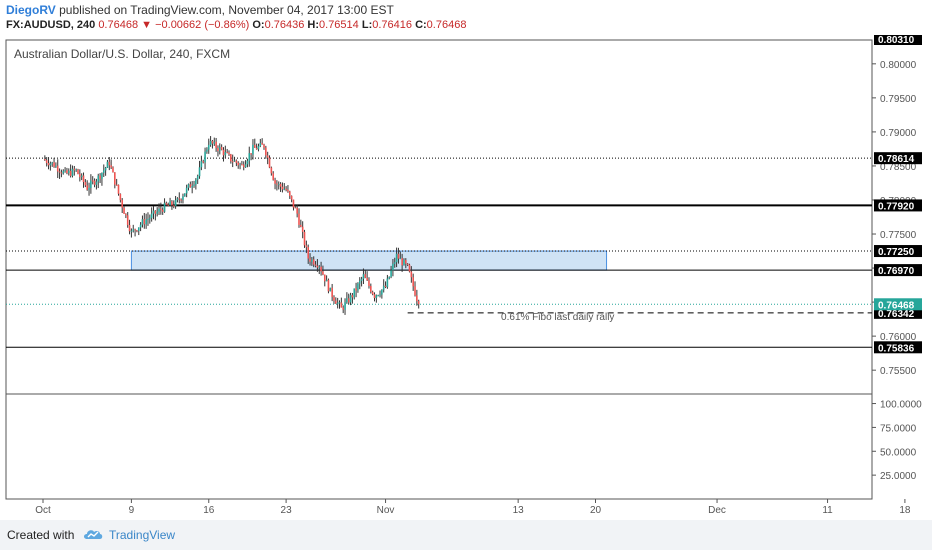 Image resolution: width=932 pixels, height=550 pixels. I want to click on last-price-label-bg, so click(898, 304).